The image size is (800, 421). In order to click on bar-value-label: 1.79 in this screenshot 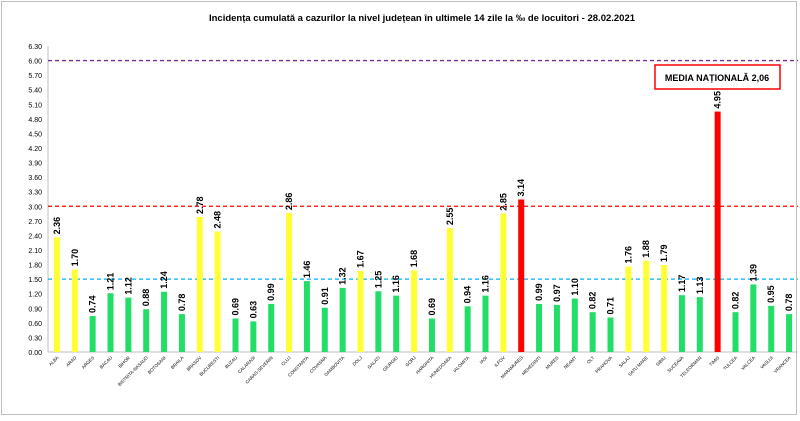, I will do `click(664, 254)`.